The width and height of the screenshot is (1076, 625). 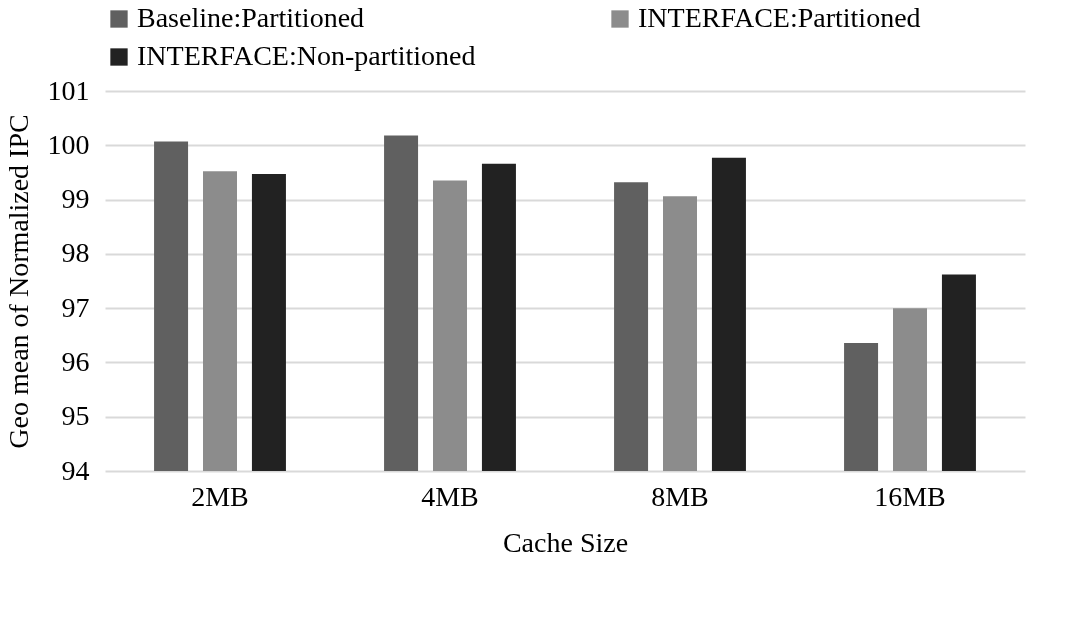 I want to click on x-tick-label: 8MB, so click(x=680, y=496).